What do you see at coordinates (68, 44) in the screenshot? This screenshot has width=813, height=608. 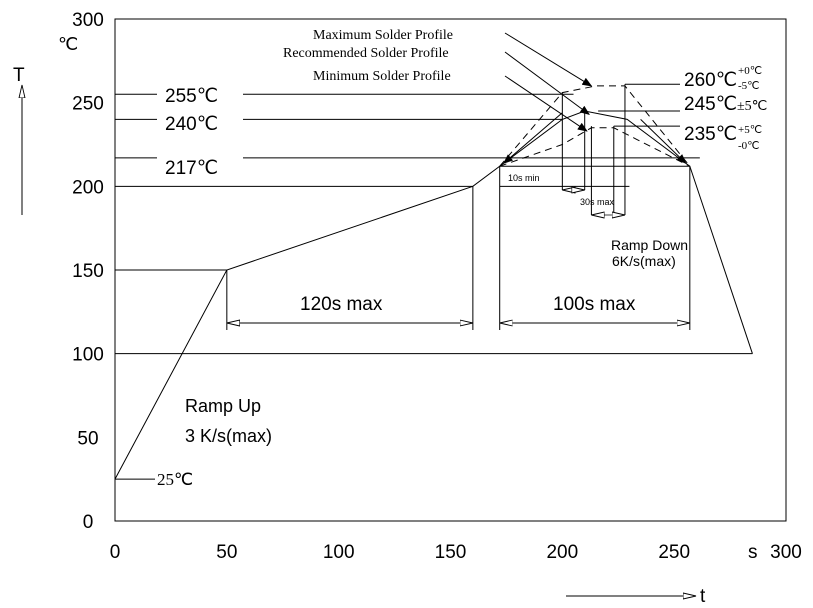 I see `y-axis-unit: ℃` at bounding box center [68, 44].